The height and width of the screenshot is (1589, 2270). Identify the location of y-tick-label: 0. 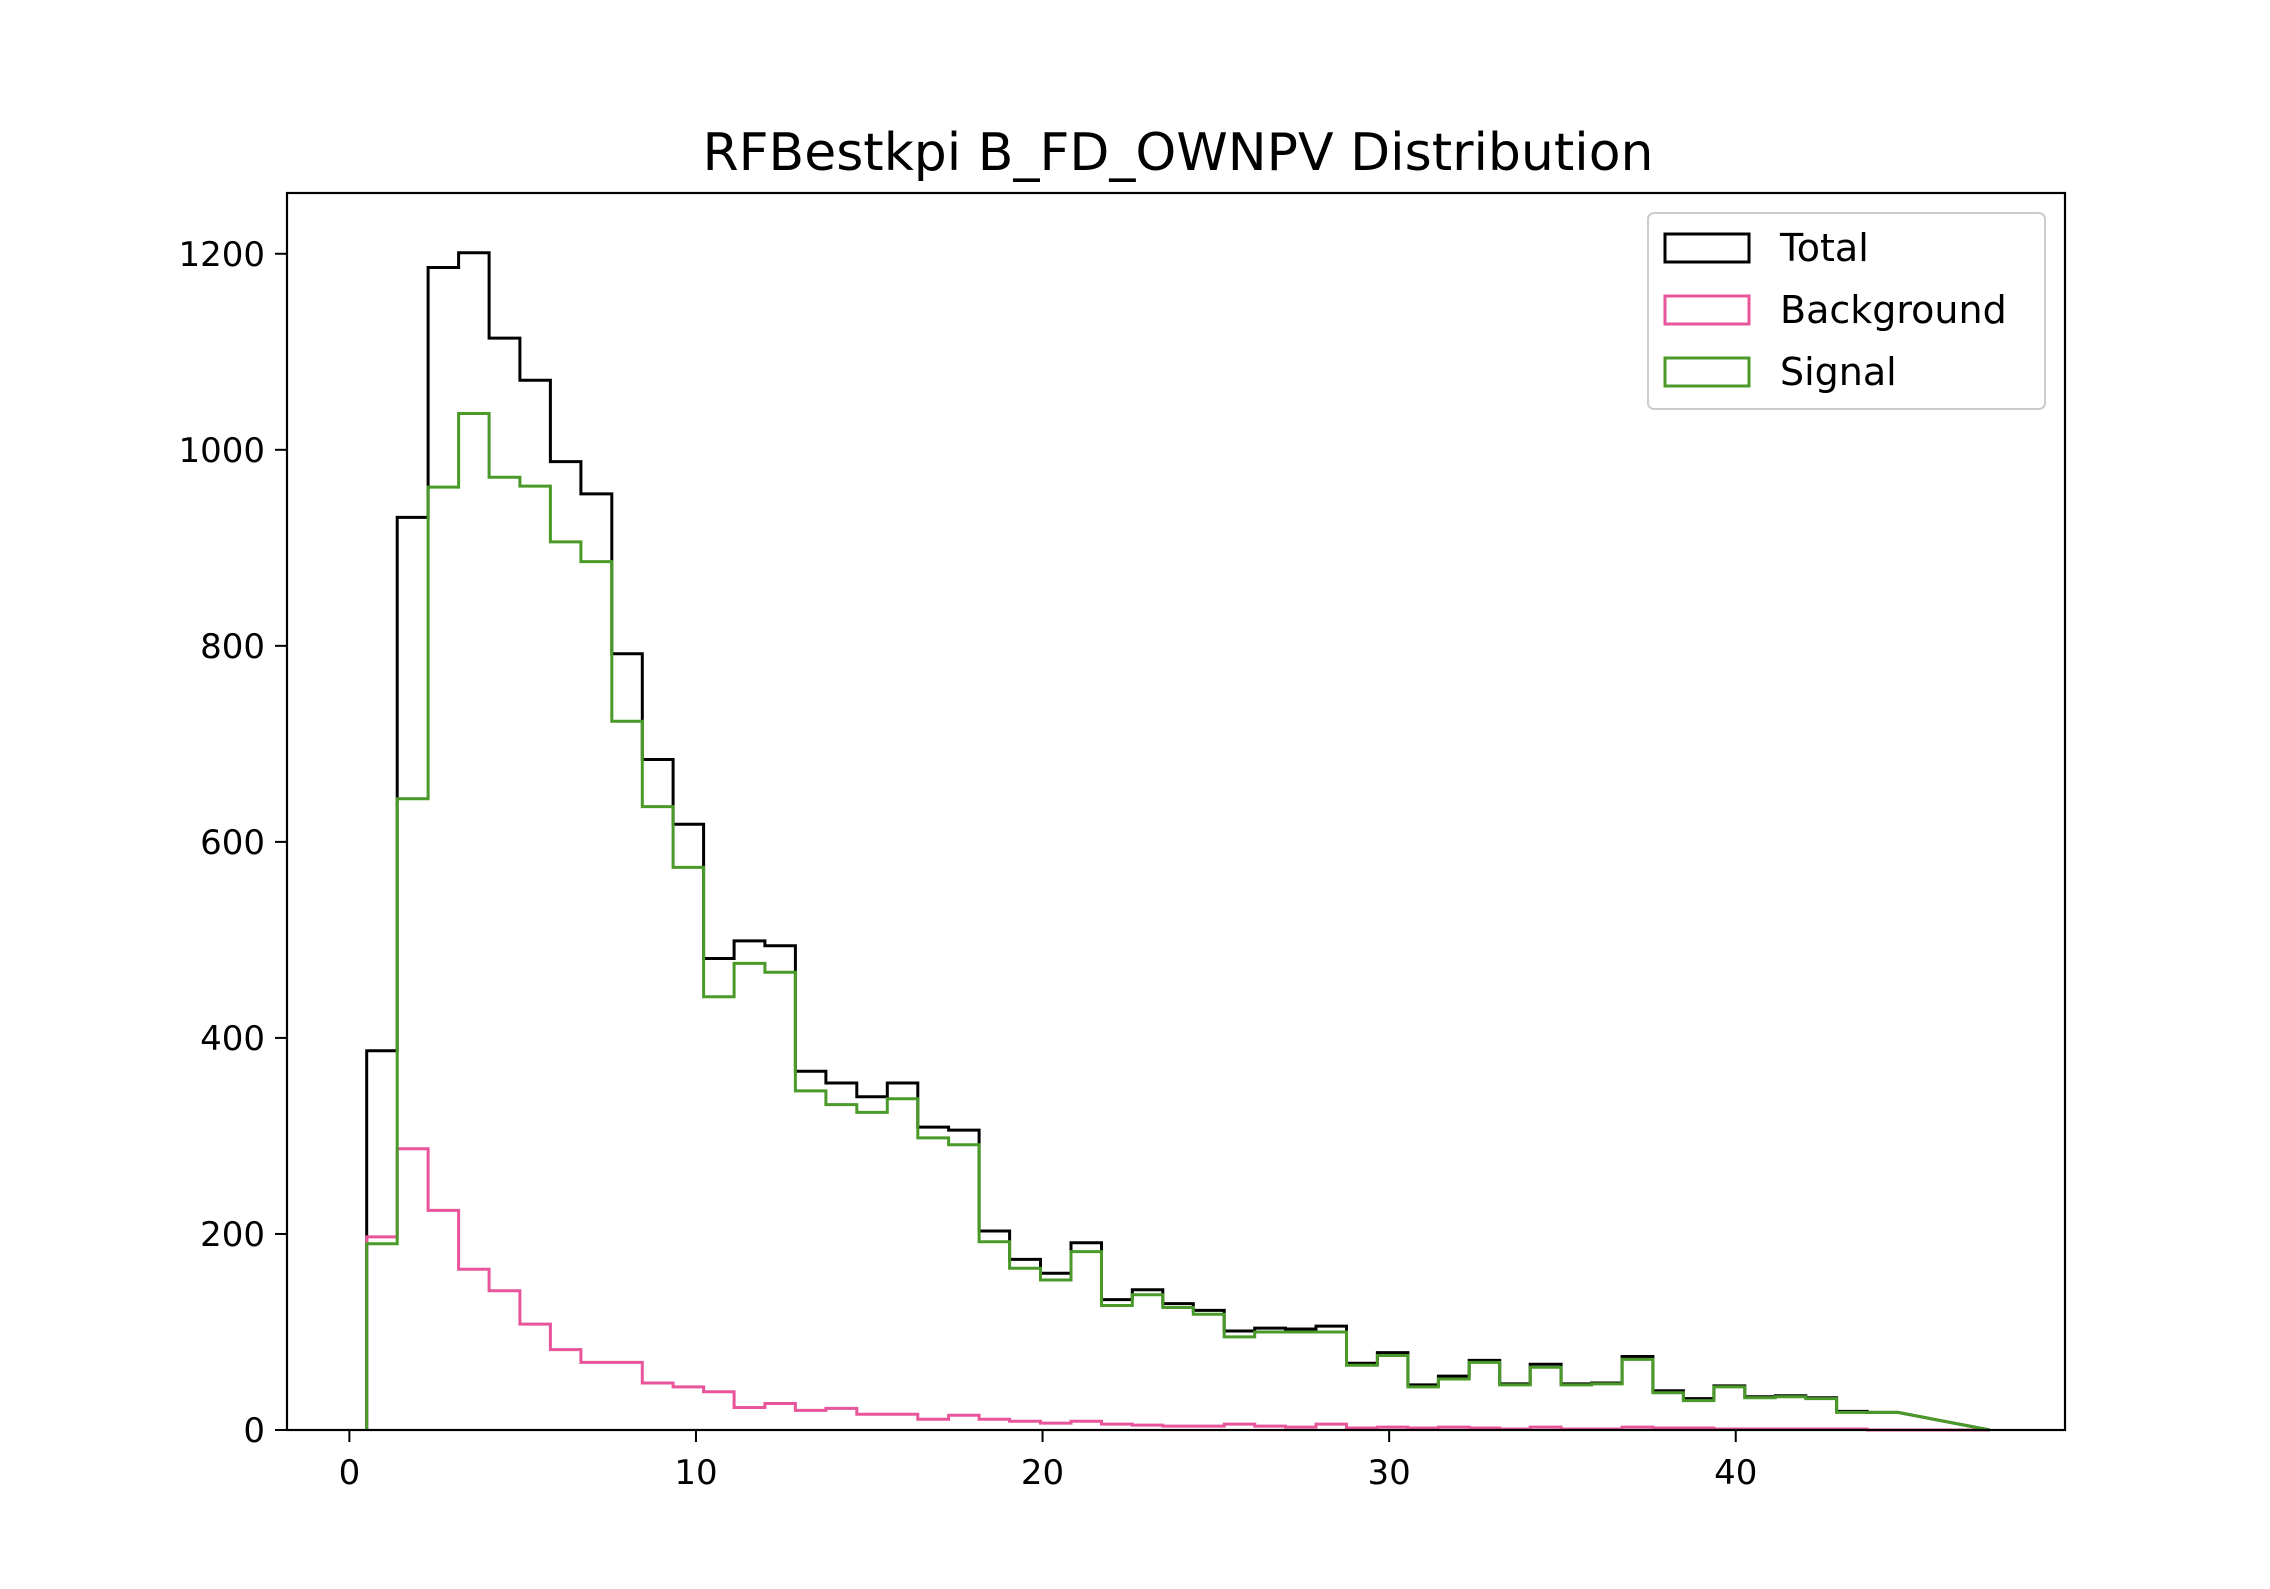
(254, 1431).